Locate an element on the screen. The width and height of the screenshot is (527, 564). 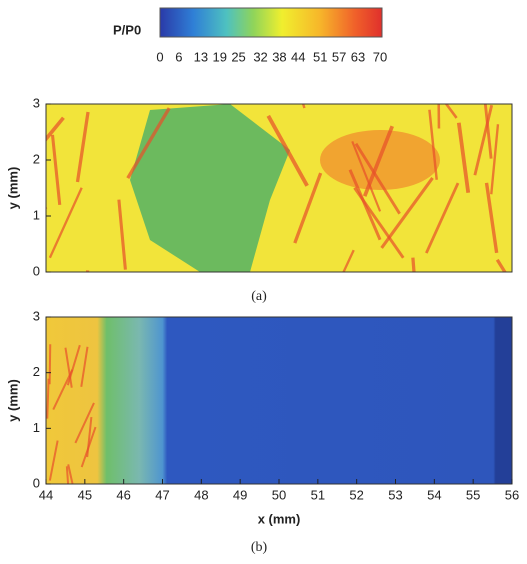
x-tick-label: 46 is located at coordinates (123, 494).